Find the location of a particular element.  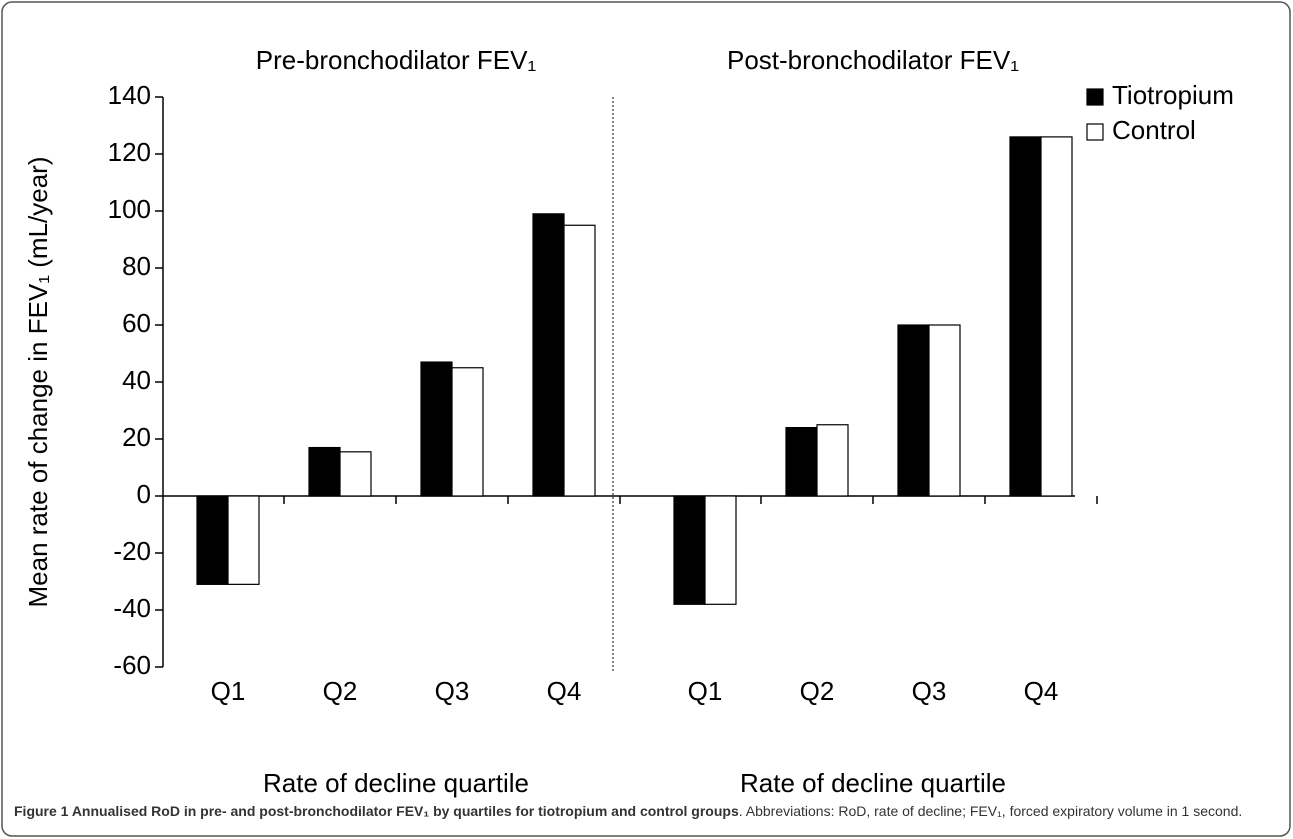

legend-label: Tiotropium is located at coordinates (1173, 95).